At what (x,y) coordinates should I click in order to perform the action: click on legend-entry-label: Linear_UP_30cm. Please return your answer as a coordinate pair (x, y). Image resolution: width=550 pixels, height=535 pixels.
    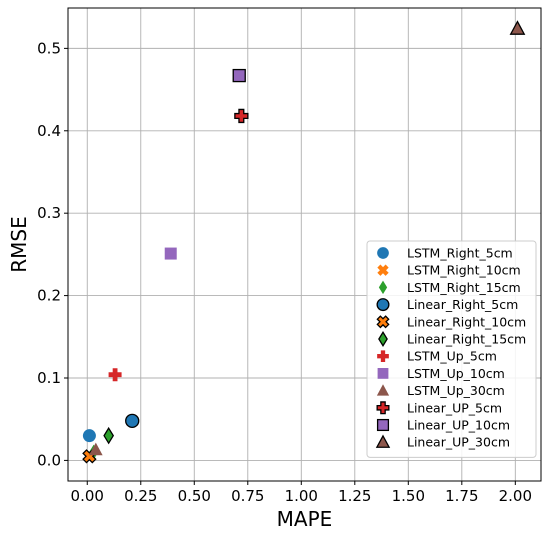
    Looking at the image, I should click on (458, 442).